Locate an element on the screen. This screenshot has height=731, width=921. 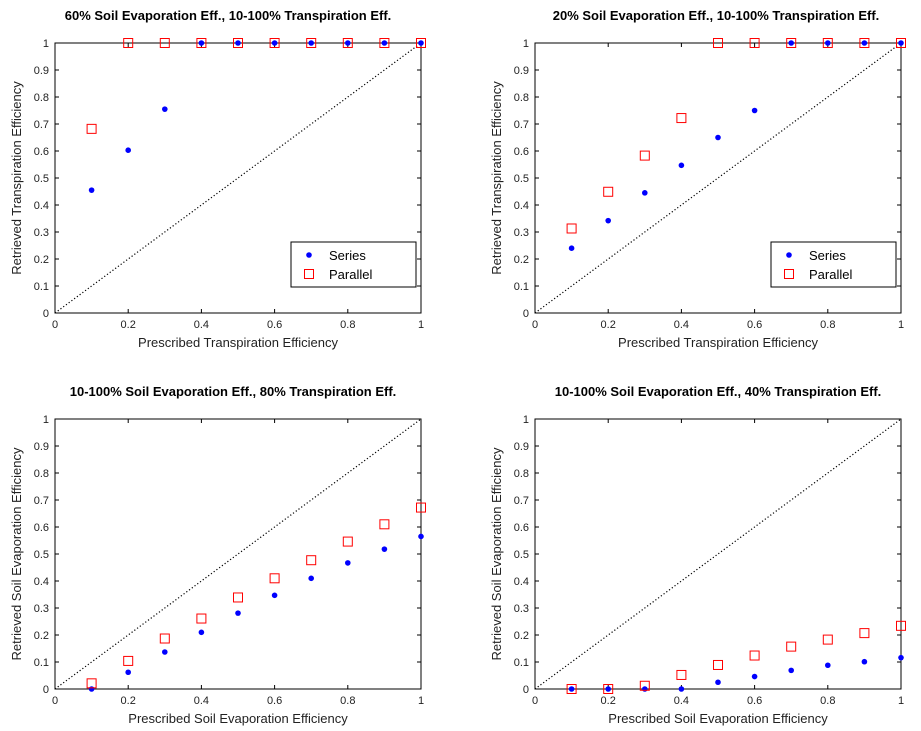
legend-marker-parallel is located at coordinates (789, 274).